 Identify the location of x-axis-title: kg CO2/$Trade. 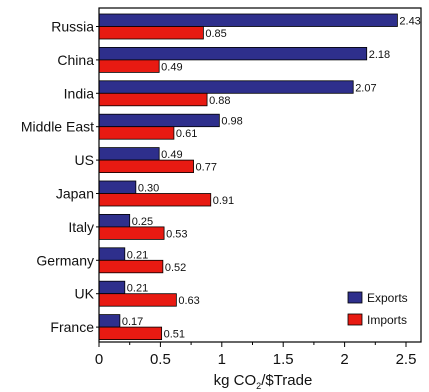
(263, 381).